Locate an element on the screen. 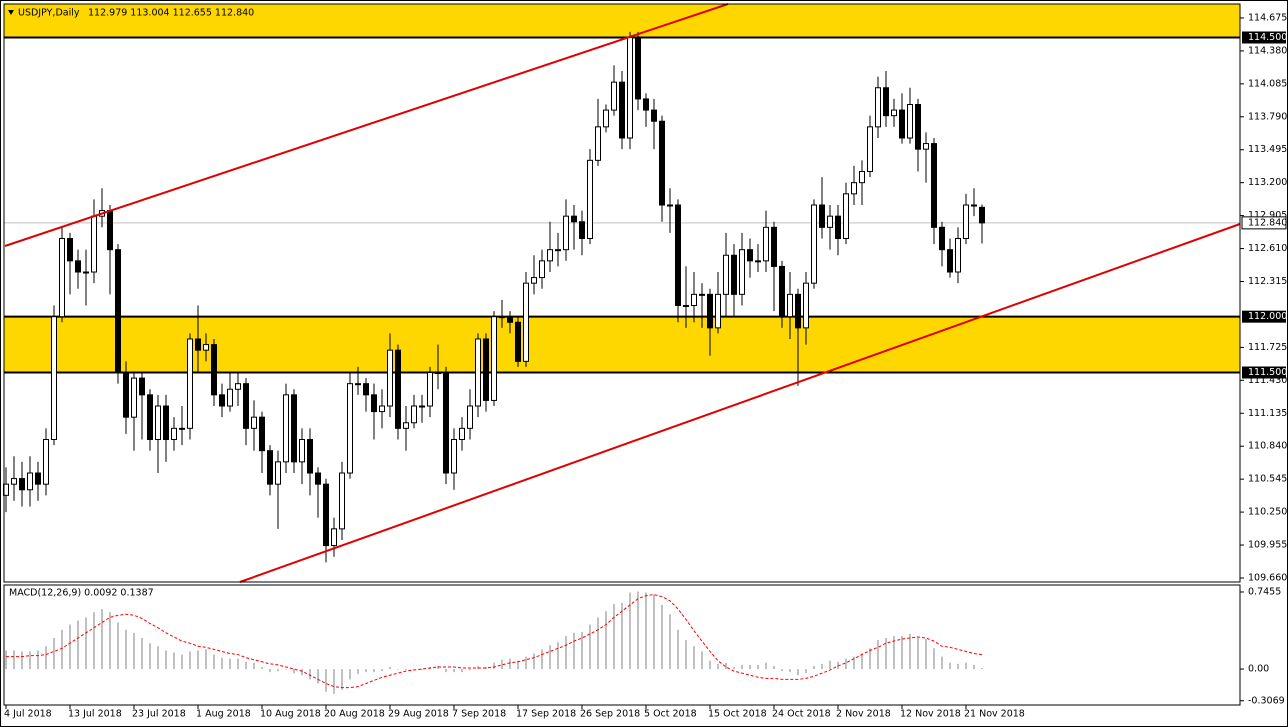 This screenshot has height=727, width=1288. x-tick-label: 7 Sep 2018 is located at coordinates (479, 714).